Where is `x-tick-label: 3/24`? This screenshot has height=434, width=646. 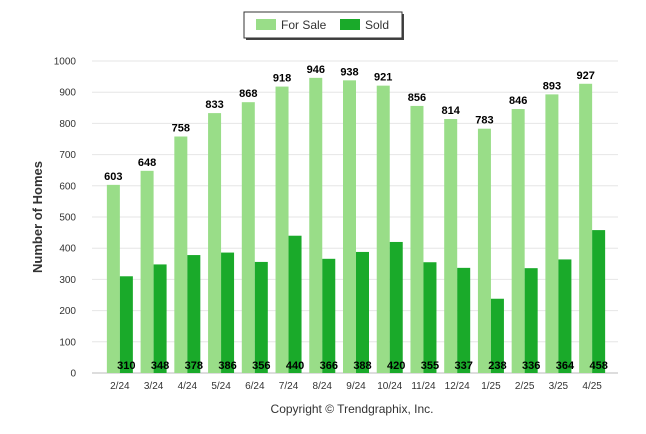 x-tick-label: 3/24 is located at coordinates (154, 386).